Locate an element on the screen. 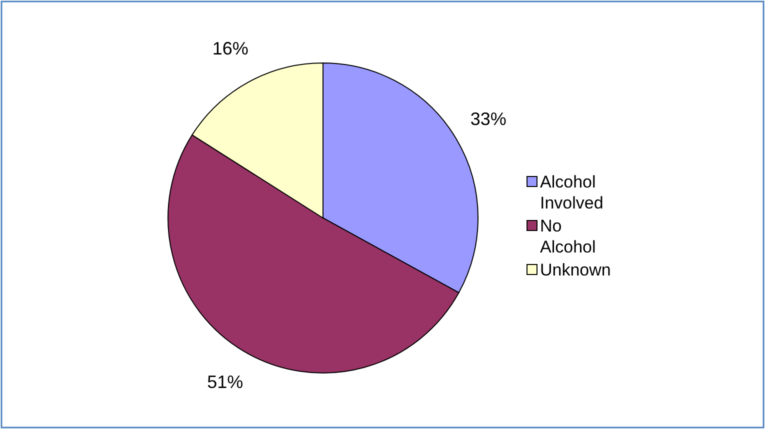 The image size is (765, 429). data-label: 51% is located at coordinates (225, 382).